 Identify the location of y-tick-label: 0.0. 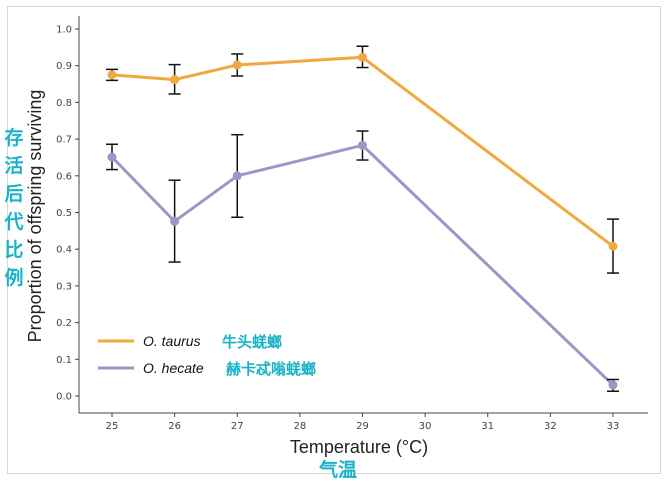
(64, 397).